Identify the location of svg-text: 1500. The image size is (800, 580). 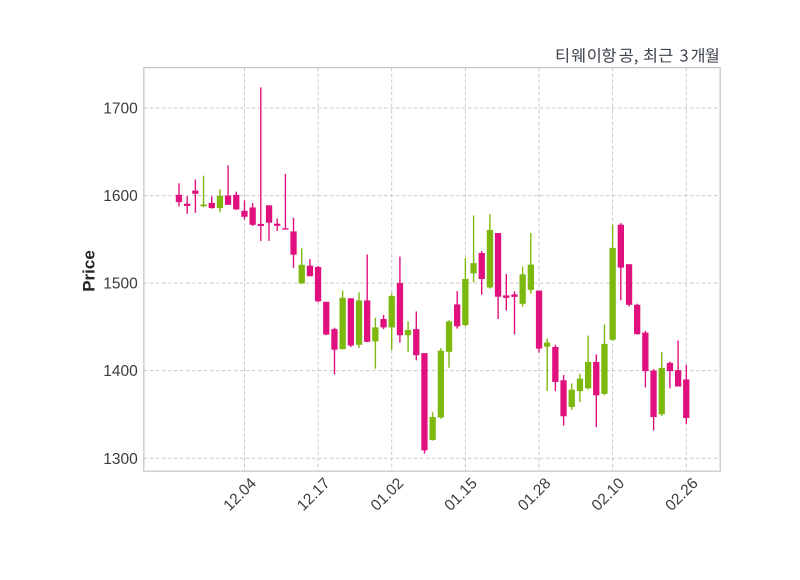
(120, 284).